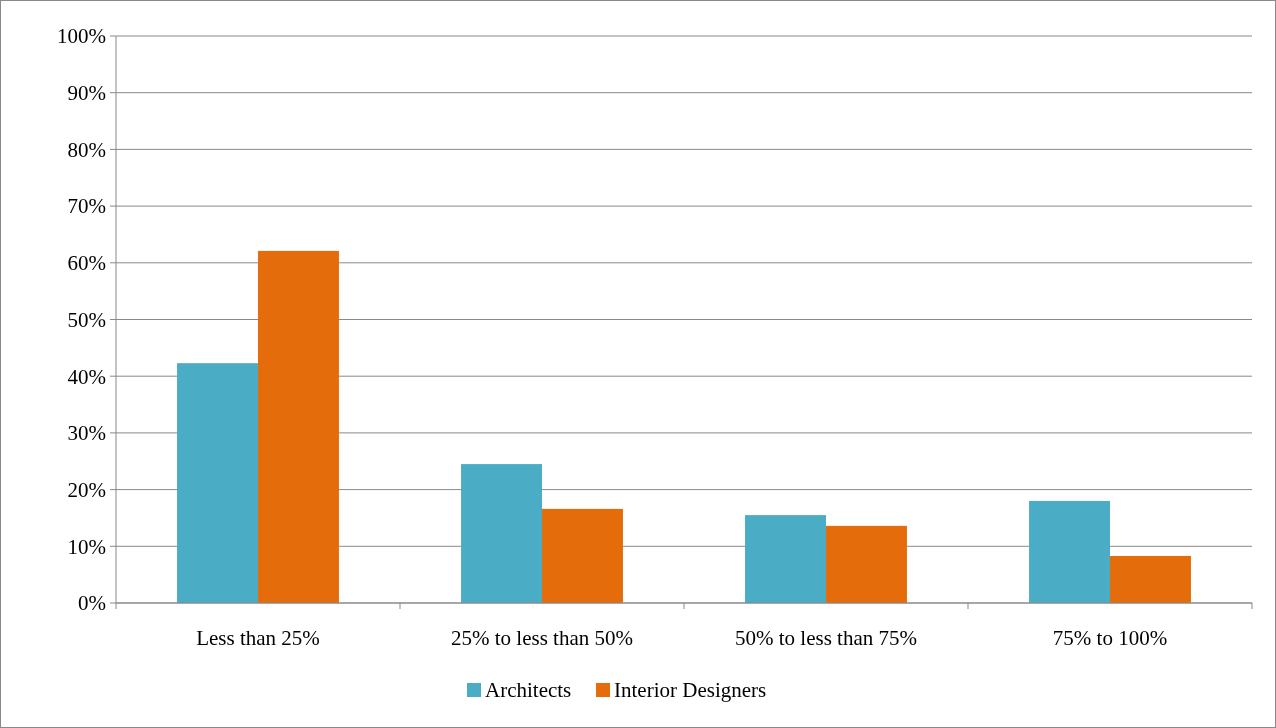  What do you see at coordinates (86, 319) in the screenshot?
I see `y-tick-label: 50%` at bounding box center [86, 319].